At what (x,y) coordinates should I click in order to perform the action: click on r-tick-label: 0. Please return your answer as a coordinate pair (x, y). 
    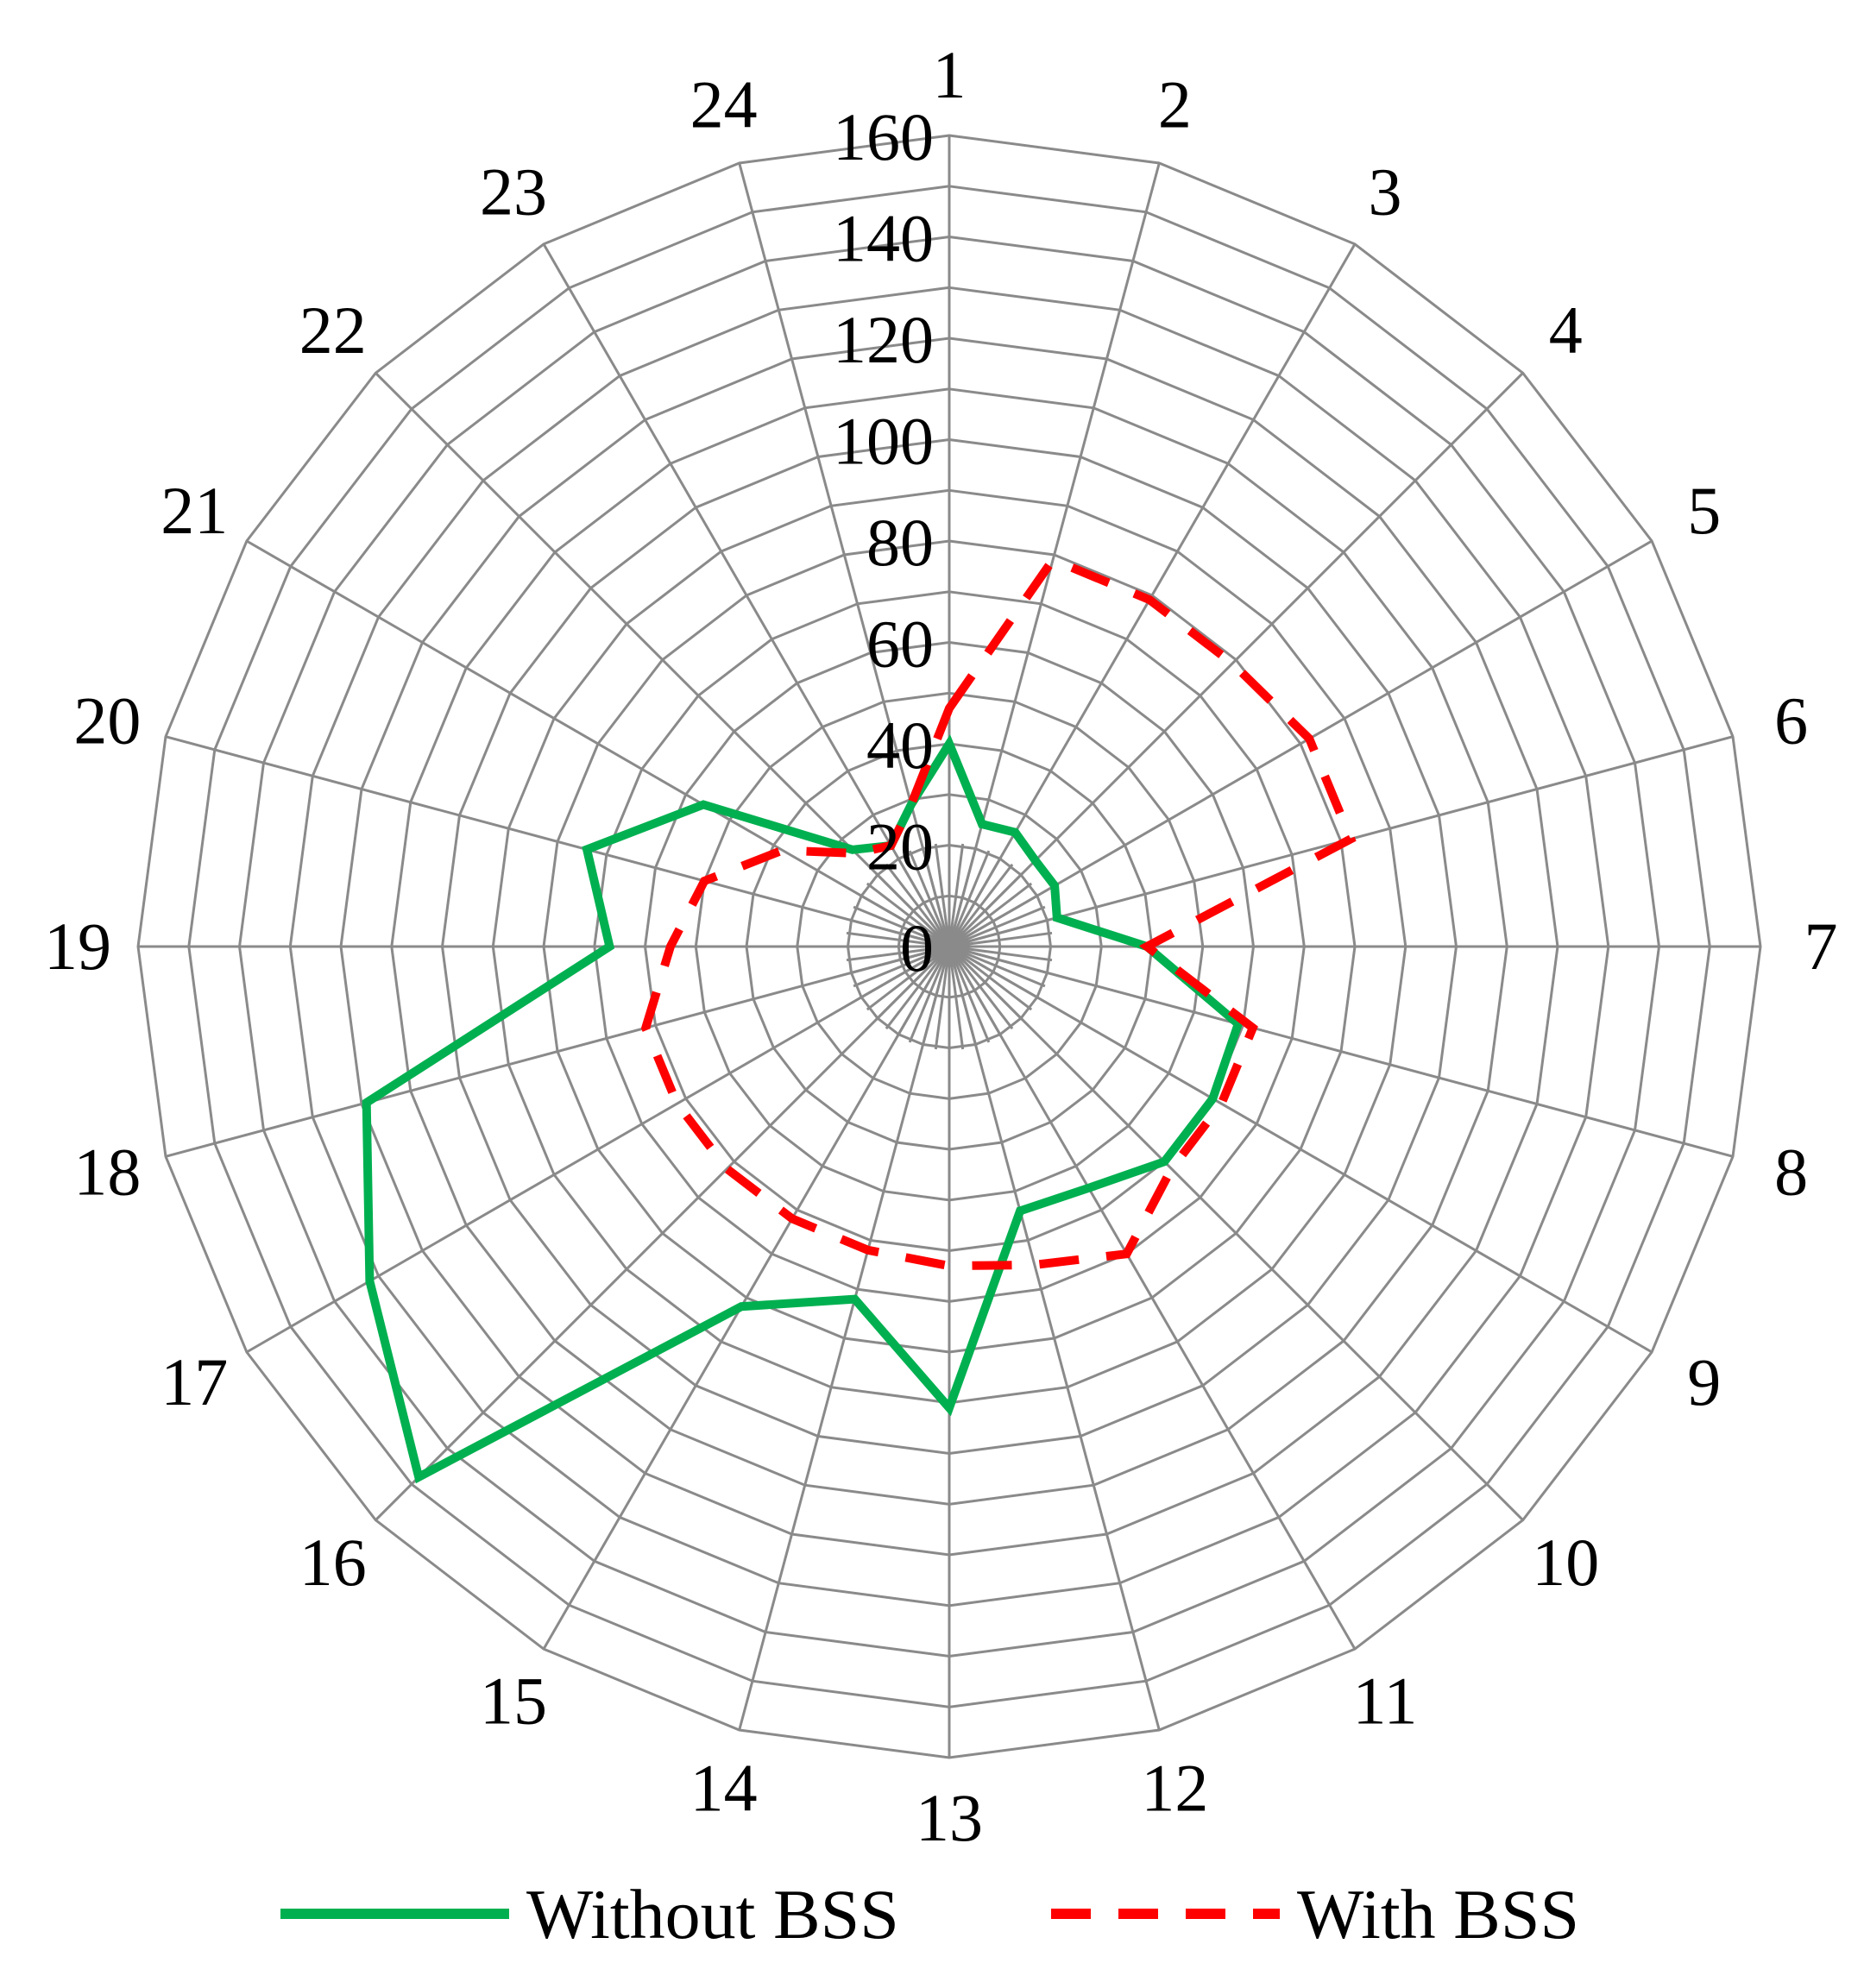
    Looking at the image, I should click on (917, 947).